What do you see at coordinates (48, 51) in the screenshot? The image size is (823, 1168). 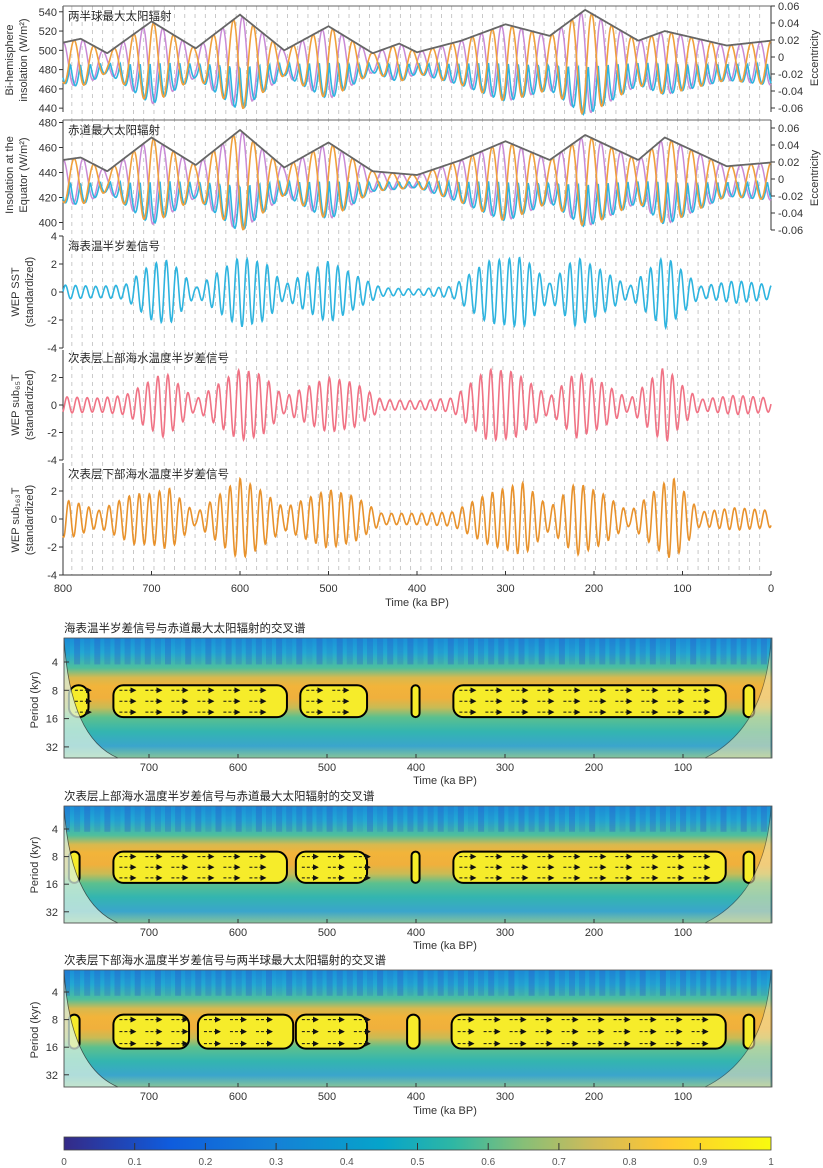 I see `y-tick-label: 500` at bounding box center [48, 51].